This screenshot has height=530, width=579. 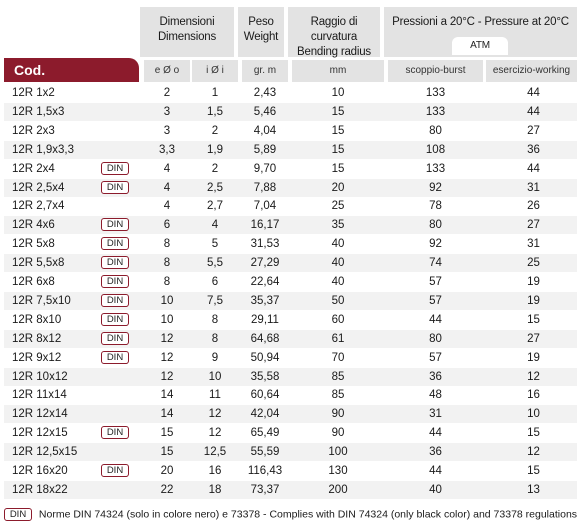 I want to click on outer-diameter-cell: 4, so click(x=167, y=187).